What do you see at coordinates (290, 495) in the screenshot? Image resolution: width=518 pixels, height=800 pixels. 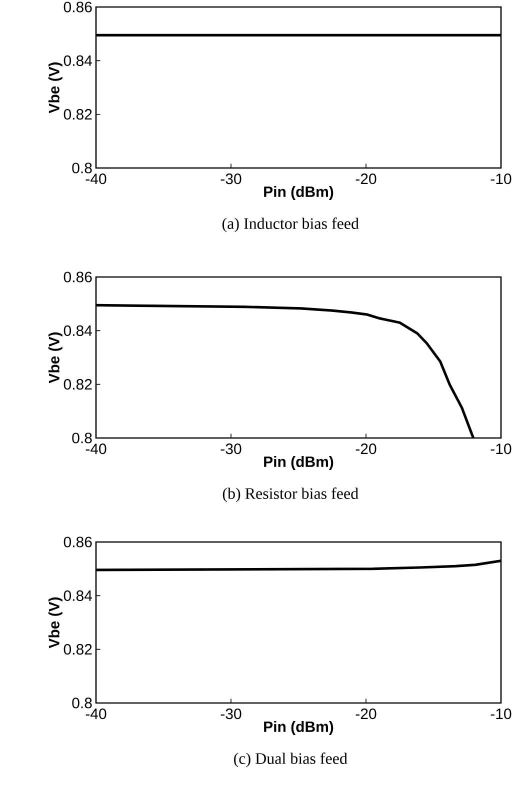 I see `text: (b) Resistor bias feed` at bounding box center [290, 495].